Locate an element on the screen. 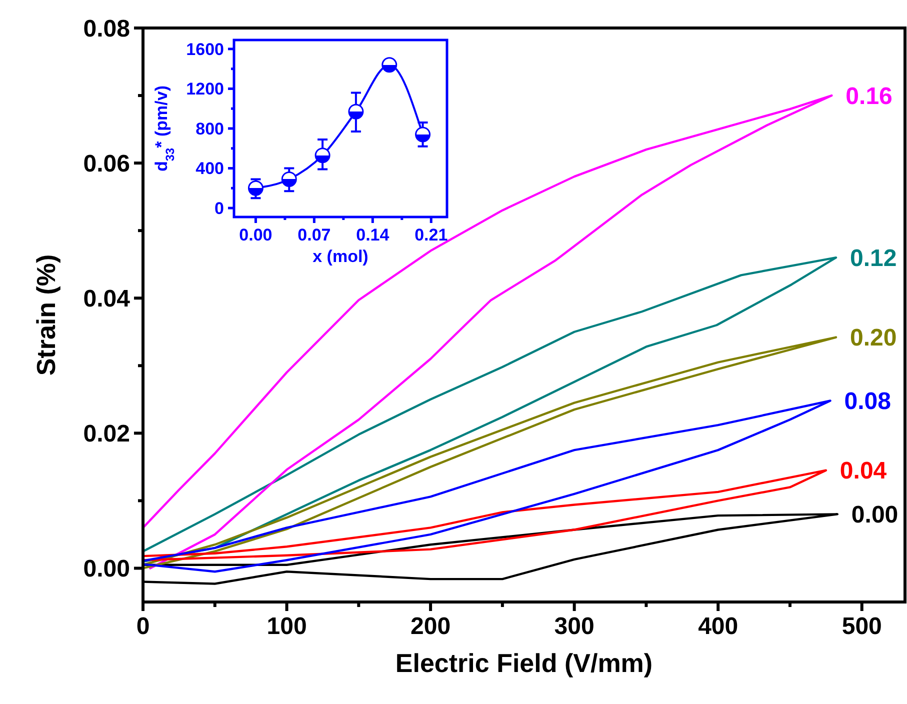 This screenshot has width=907, height=704. series-label: 0.00 is located at coordinates (874, 515).